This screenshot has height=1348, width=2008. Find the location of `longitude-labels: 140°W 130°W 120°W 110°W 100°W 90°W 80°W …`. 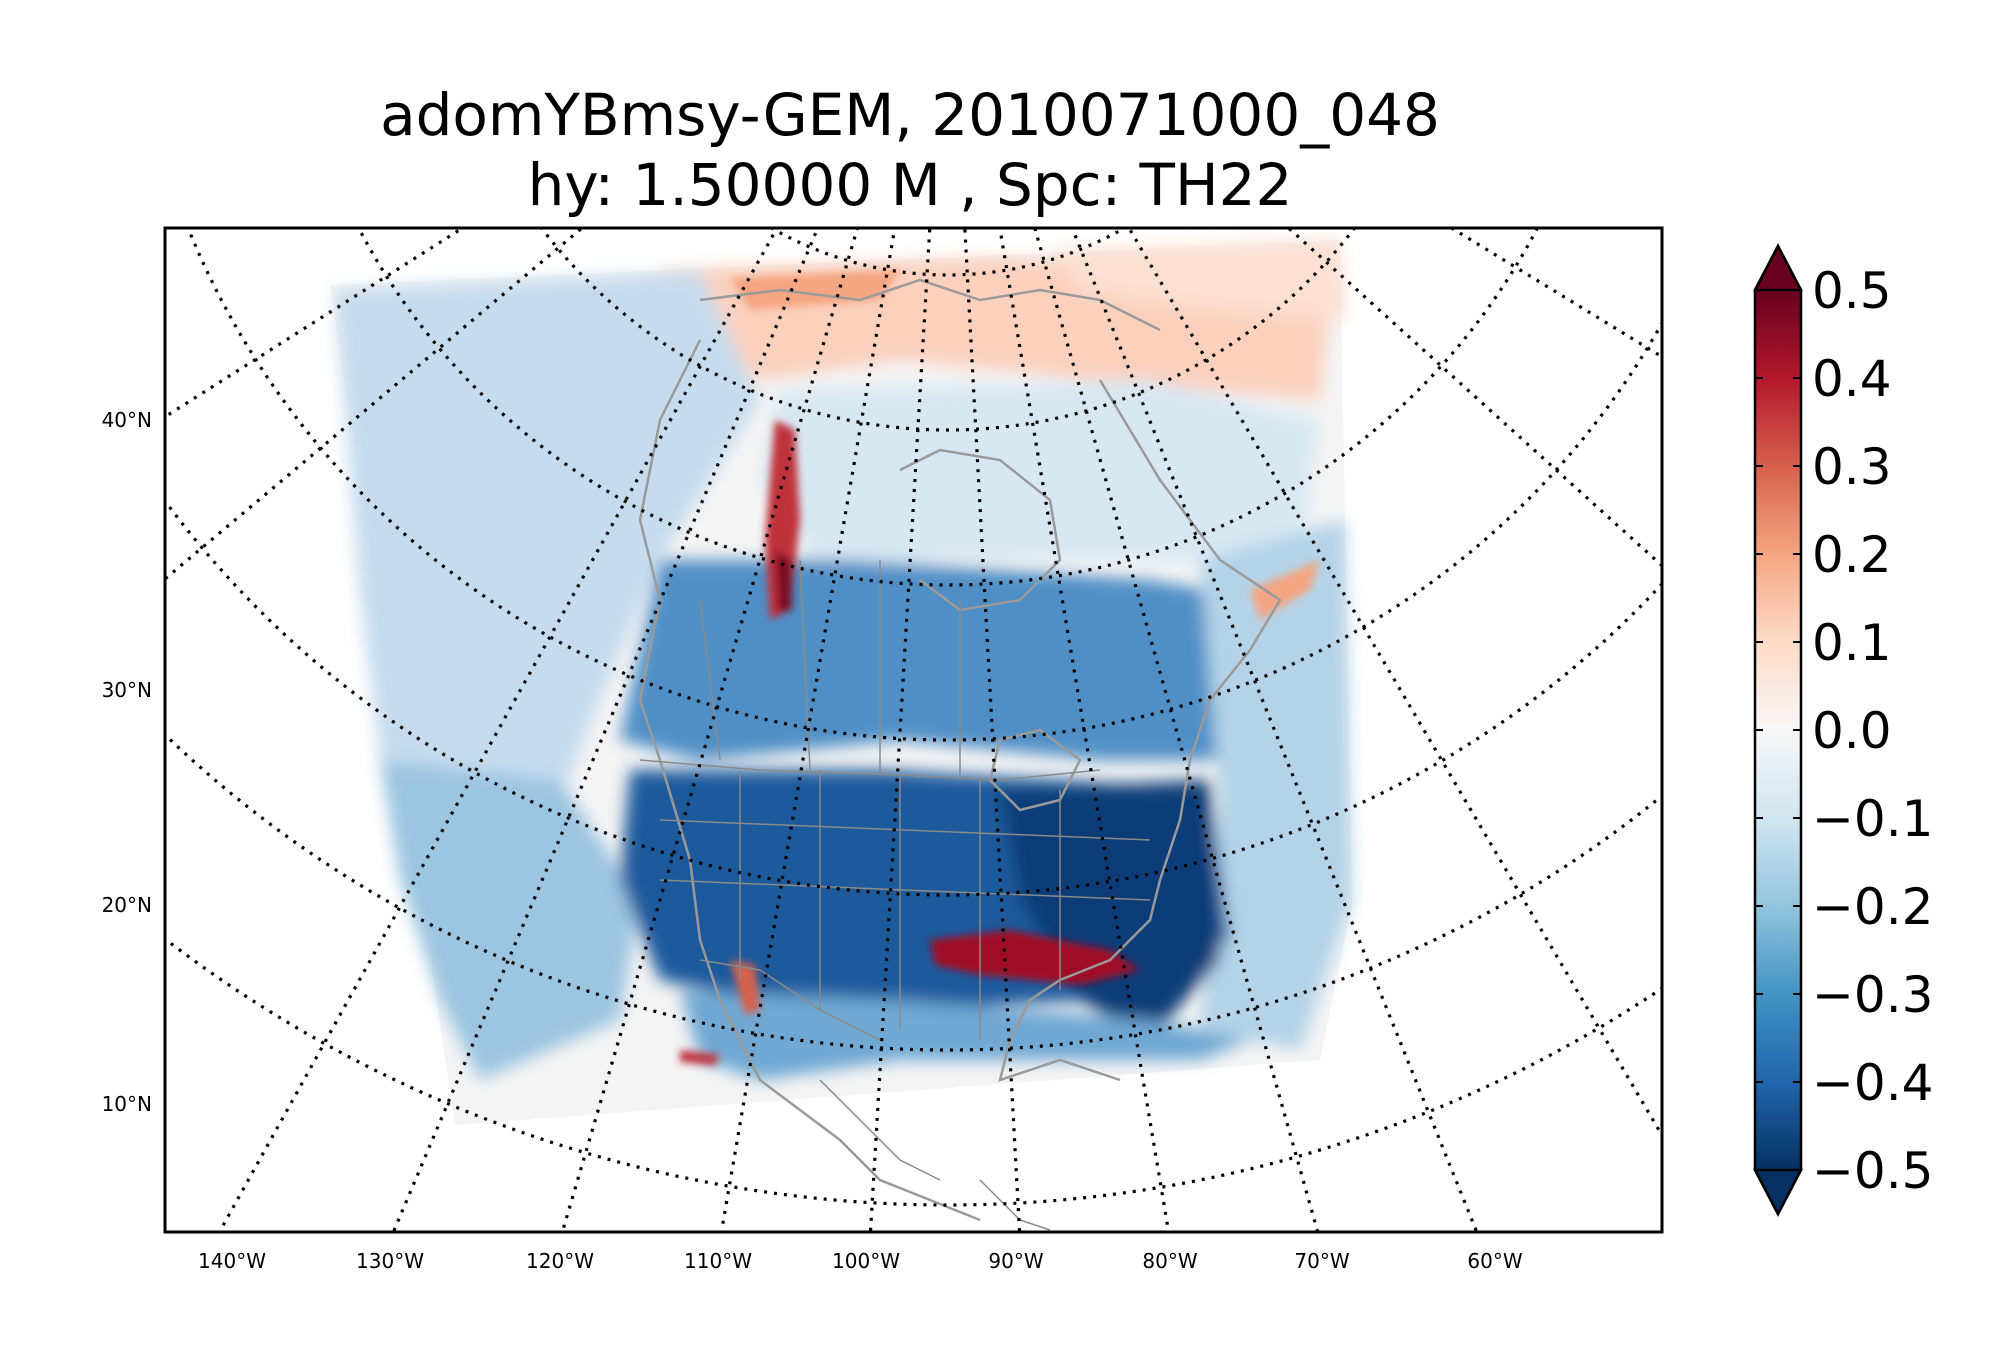

longitude-labels: 140°W 130°W 120°W 110°W 100°W 90°W 80°W … is located at coordinates (860, 1261).